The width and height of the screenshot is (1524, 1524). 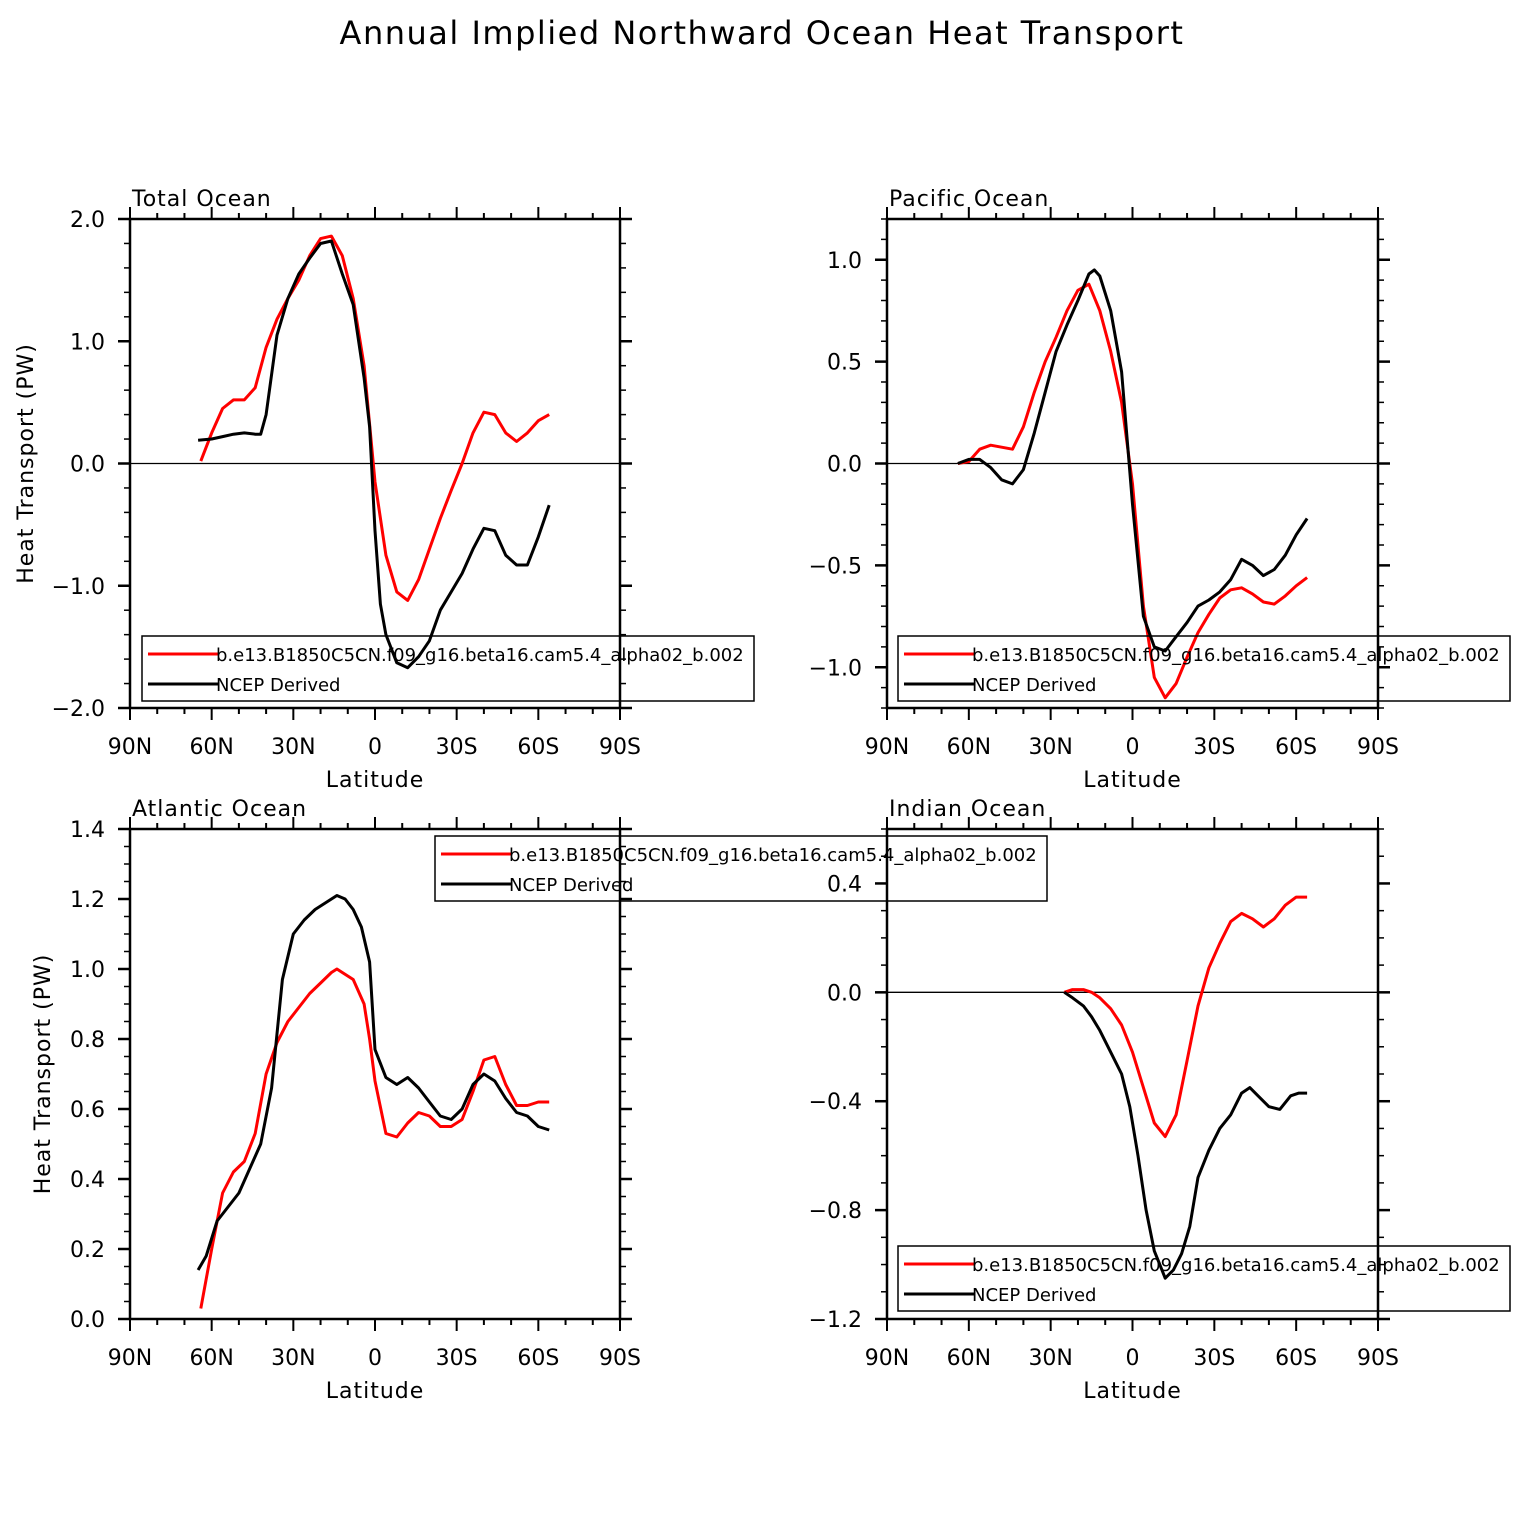 What do you see at coordinates (78, 709) in the screenshot?
I see `y-tick-label: −2.0` at bounding box center [78, 709].